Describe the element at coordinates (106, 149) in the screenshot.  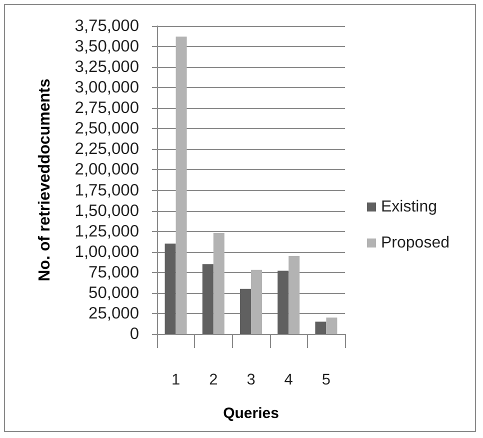
I see `y-tick-label: 2,25,000` at that location.